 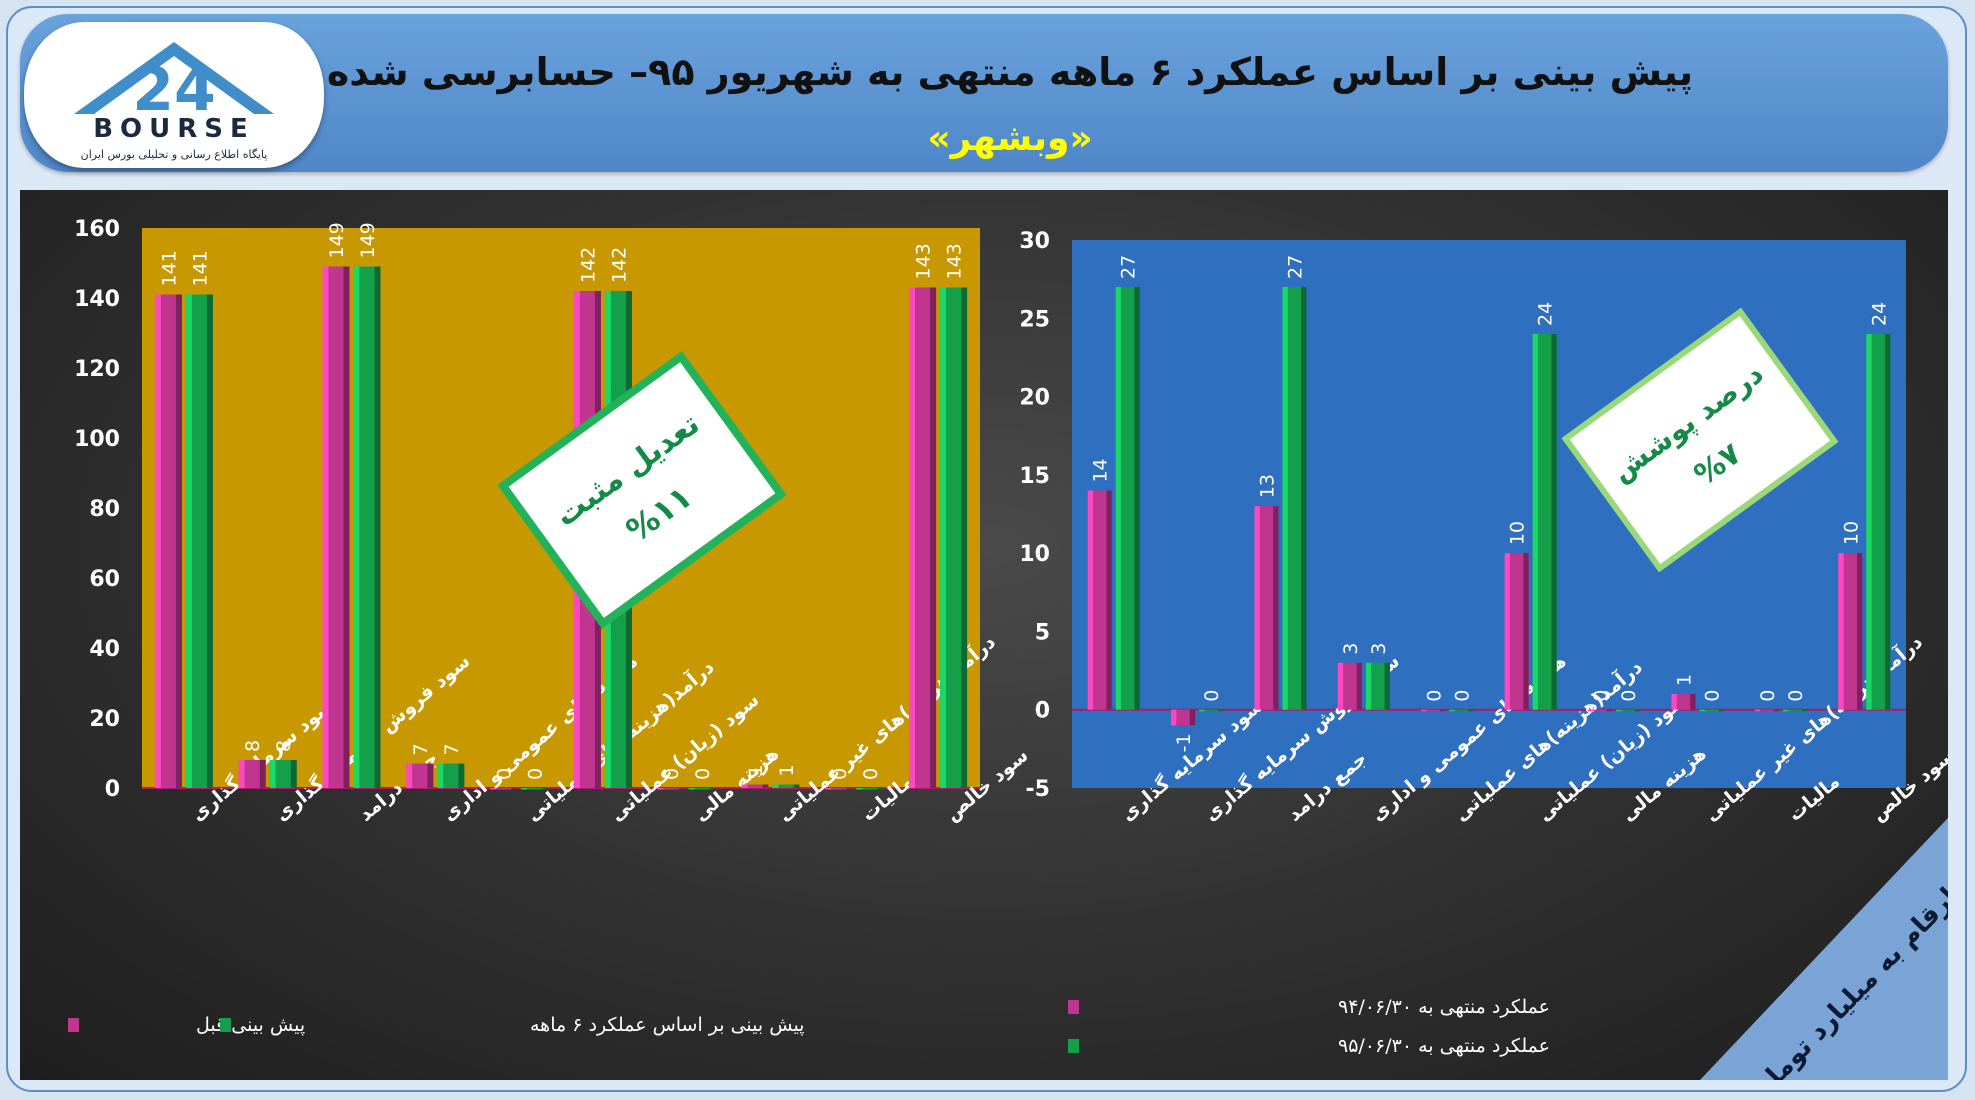 I want to click on right-legend-swatch, so click(x=1073, y=1007).